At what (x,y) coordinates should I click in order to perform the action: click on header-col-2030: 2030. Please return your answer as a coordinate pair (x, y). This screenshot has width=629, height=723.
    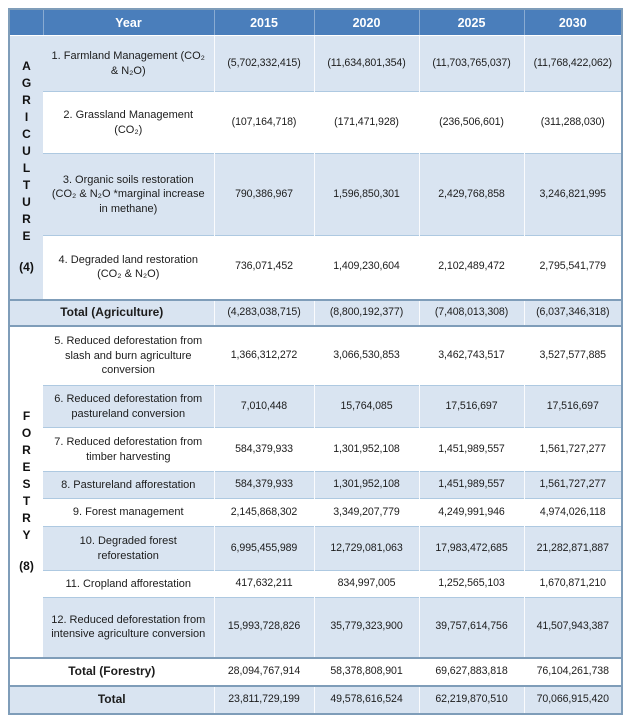
    Looking at the image, I should click on (572, 22).